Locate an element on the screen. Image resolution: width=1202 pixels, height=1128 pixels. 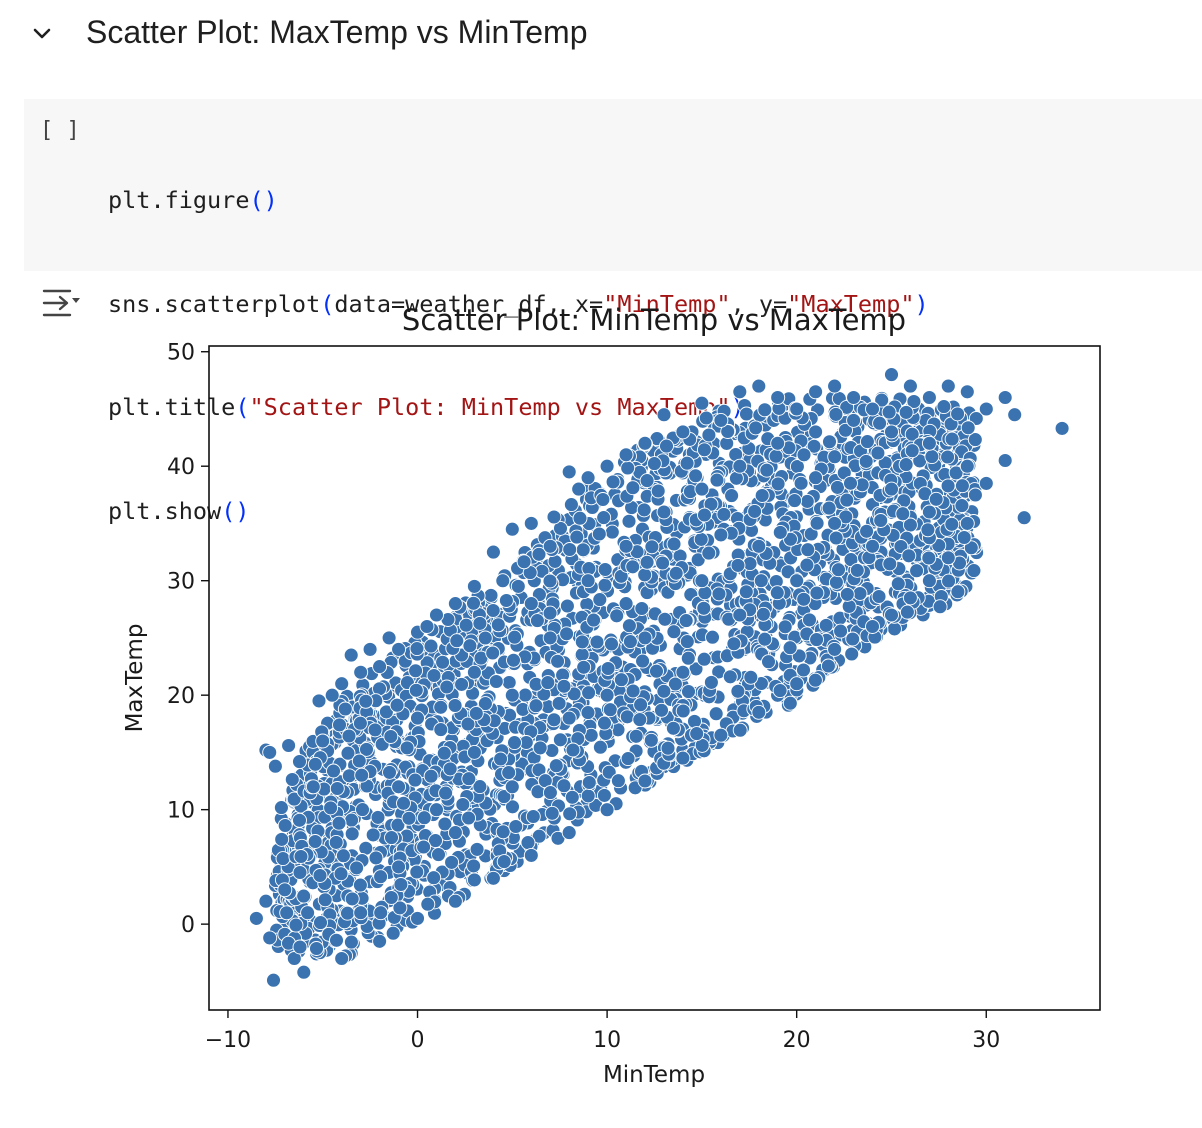
x-axis: −10 0 10 20 30 is located at coordinates (602, 1031).